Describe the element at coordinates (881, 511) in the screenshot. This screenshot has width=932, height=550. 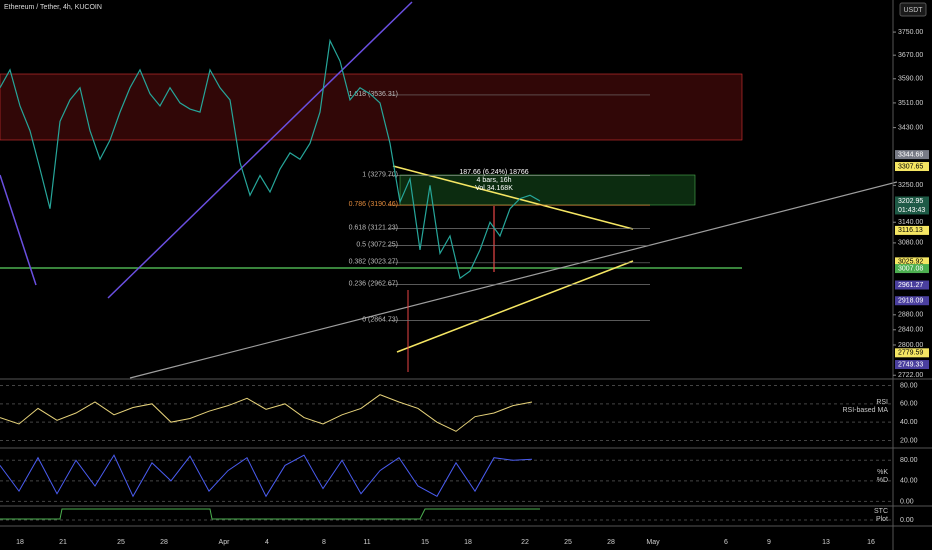
I see `pane-label: STC` at that location.